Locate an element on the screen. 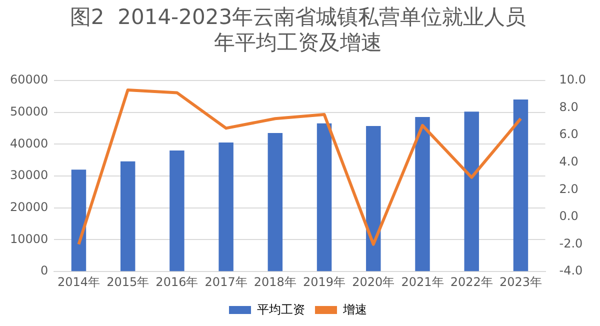  y-tick-label: 60000 is located at coordinates (29, 79).